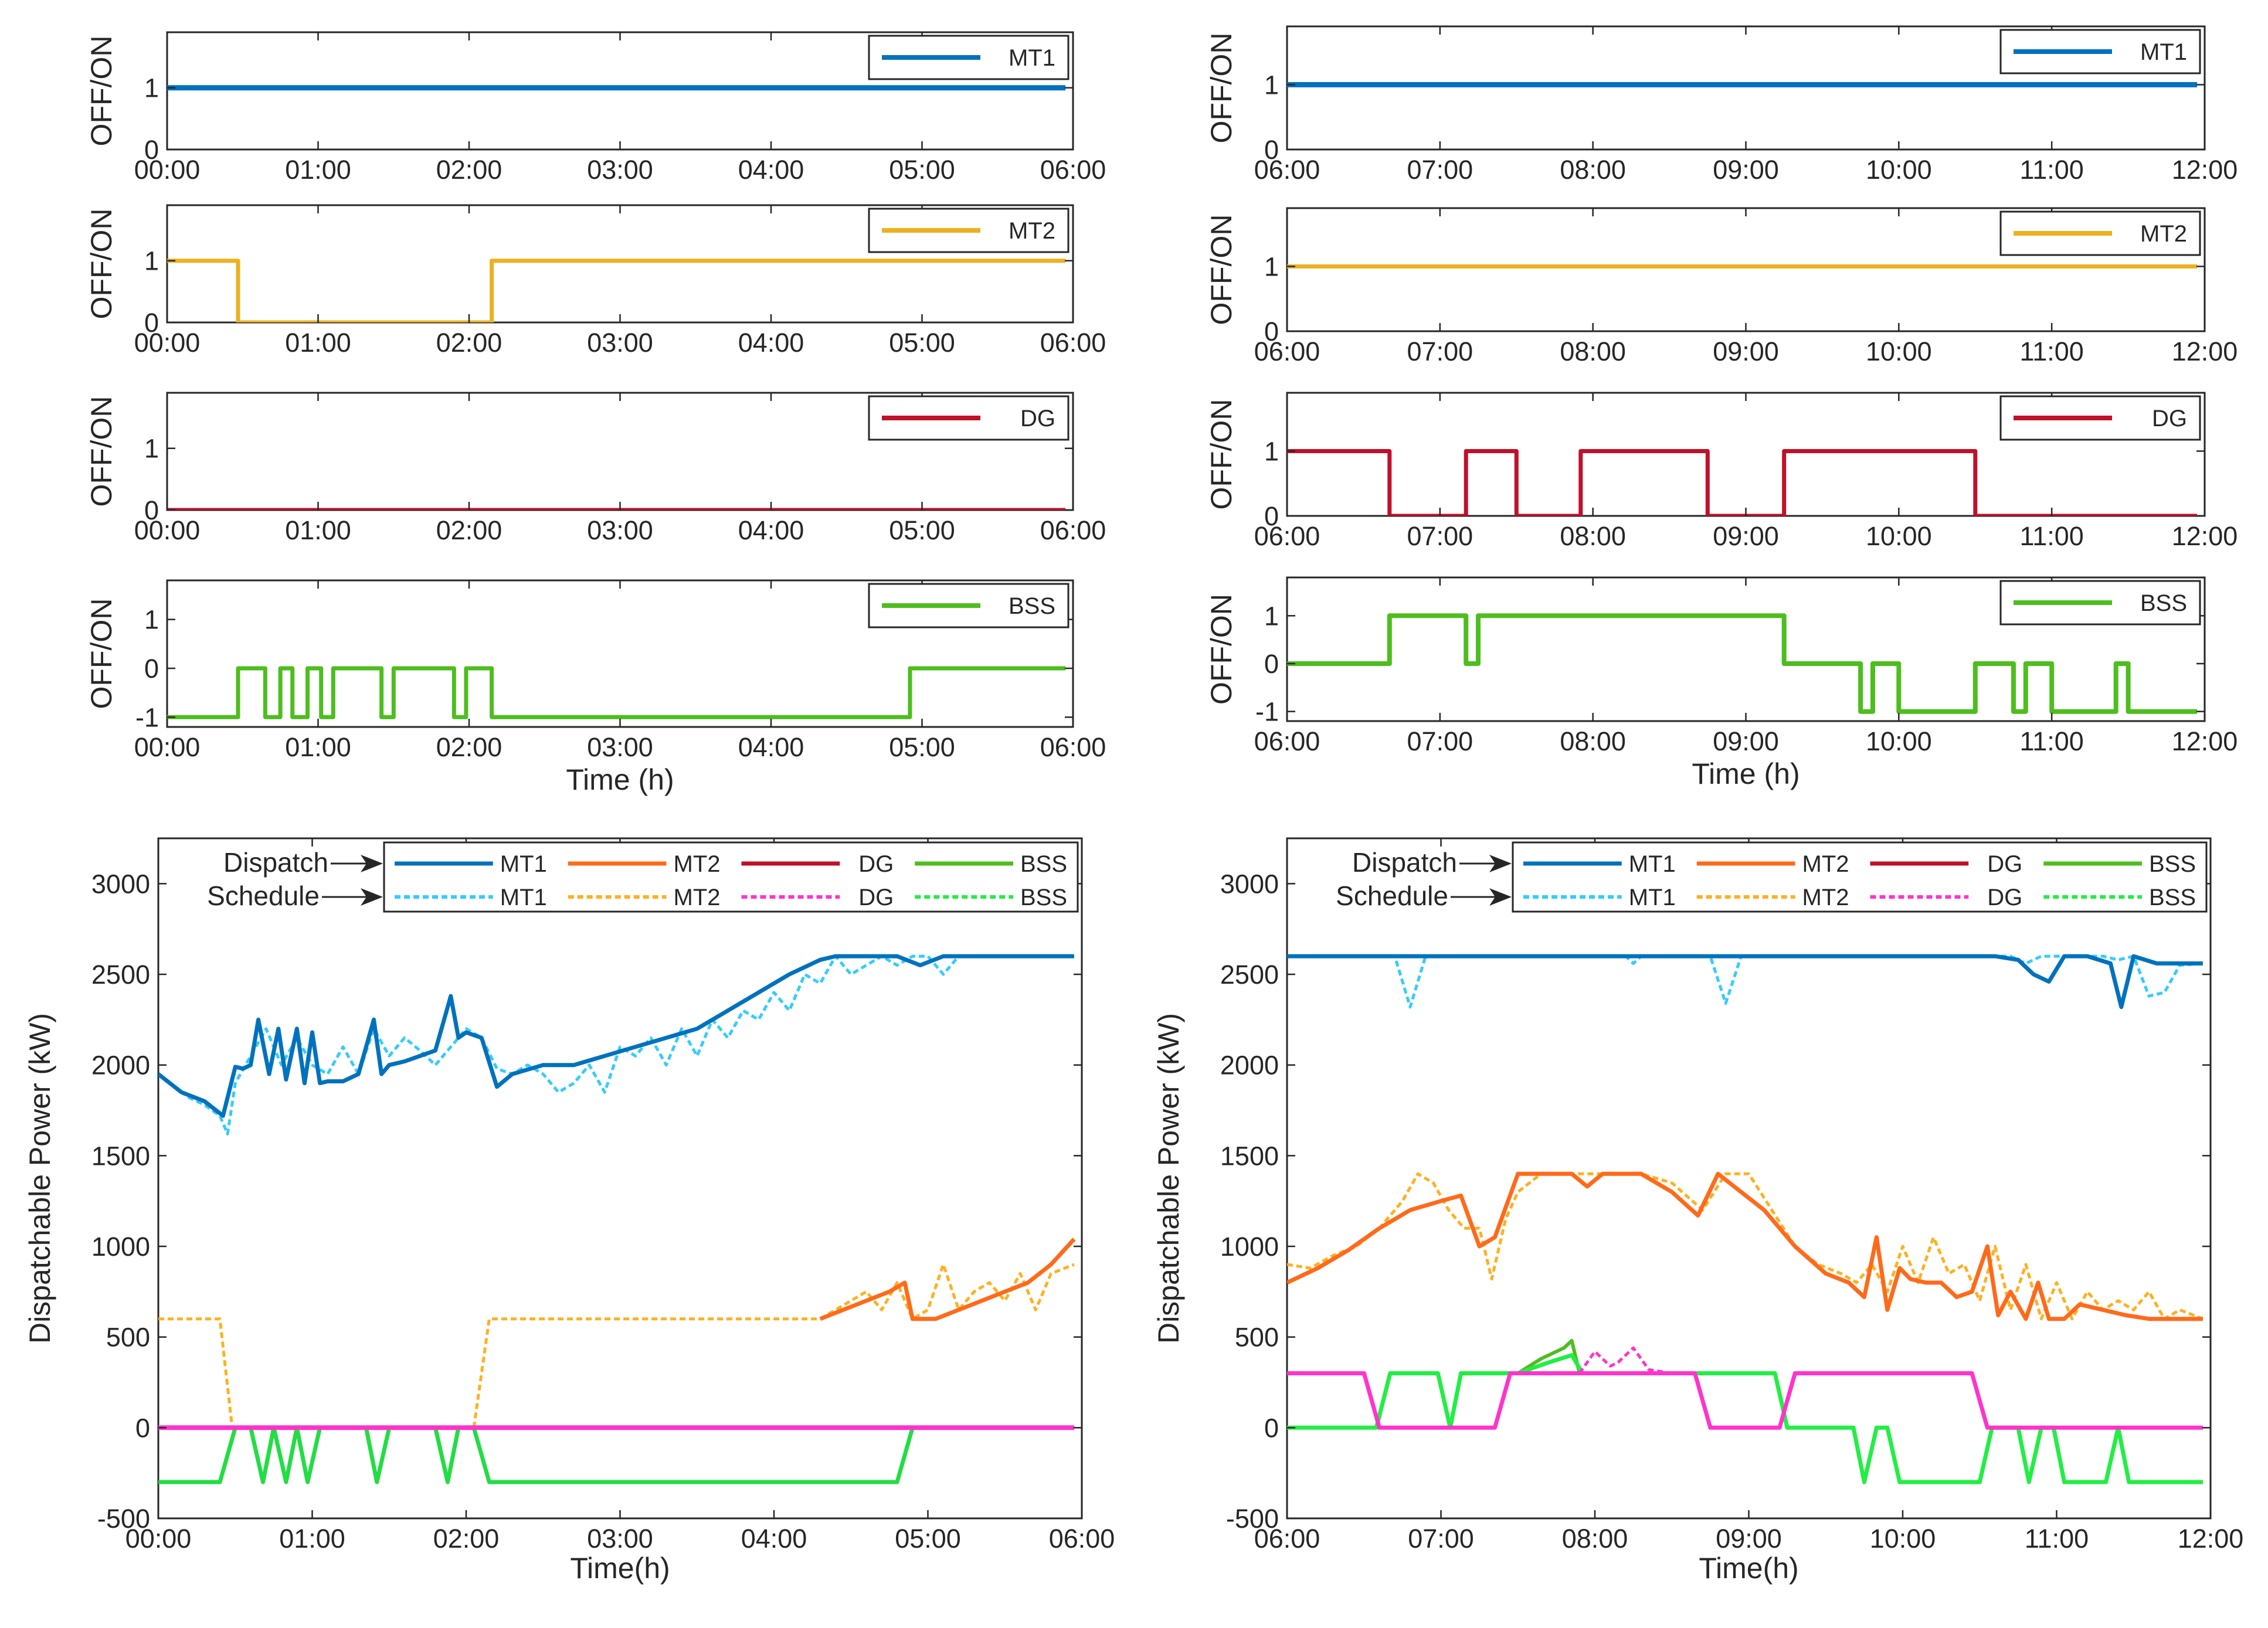  Describe the element at coordinates (1825, 897) in the screenshot. I see `legend-label-schedule-mt2: MT2` at that location.